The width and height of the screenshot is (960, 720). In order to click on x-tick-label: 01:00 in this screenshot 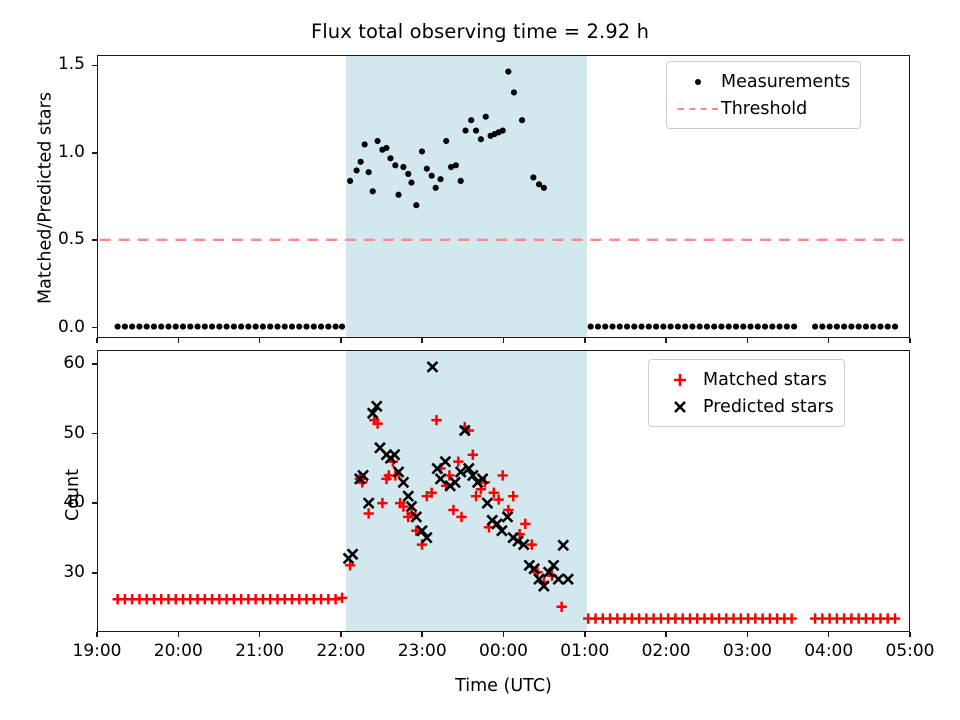, I will do `click(585, 651)`.